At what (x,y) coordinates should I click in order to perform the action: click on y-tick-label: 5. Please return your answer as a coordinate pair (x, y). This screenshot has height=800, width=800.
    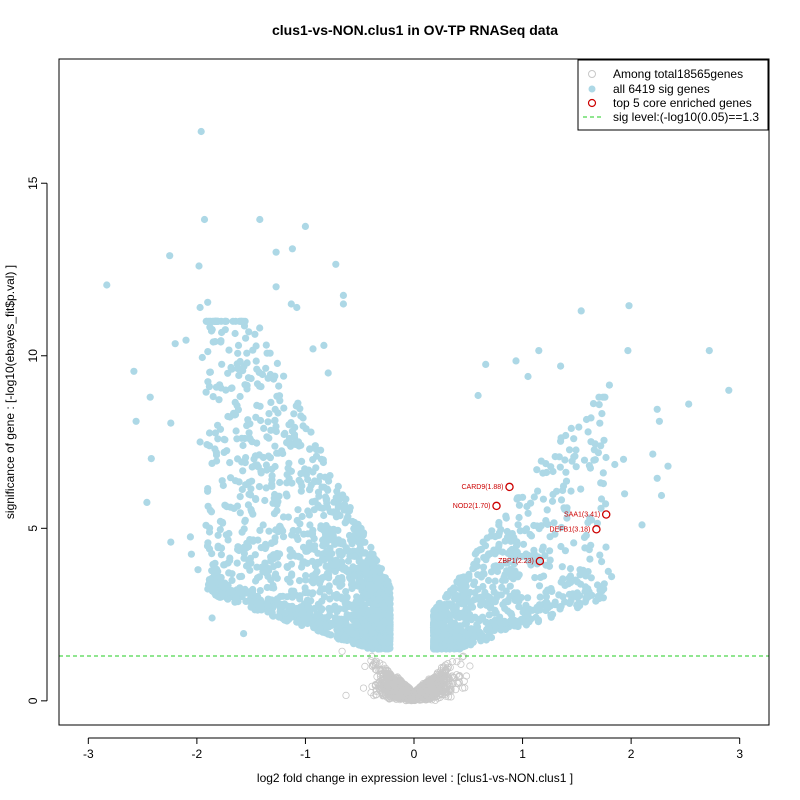
    Looking at the image, I should click on (33, 528).